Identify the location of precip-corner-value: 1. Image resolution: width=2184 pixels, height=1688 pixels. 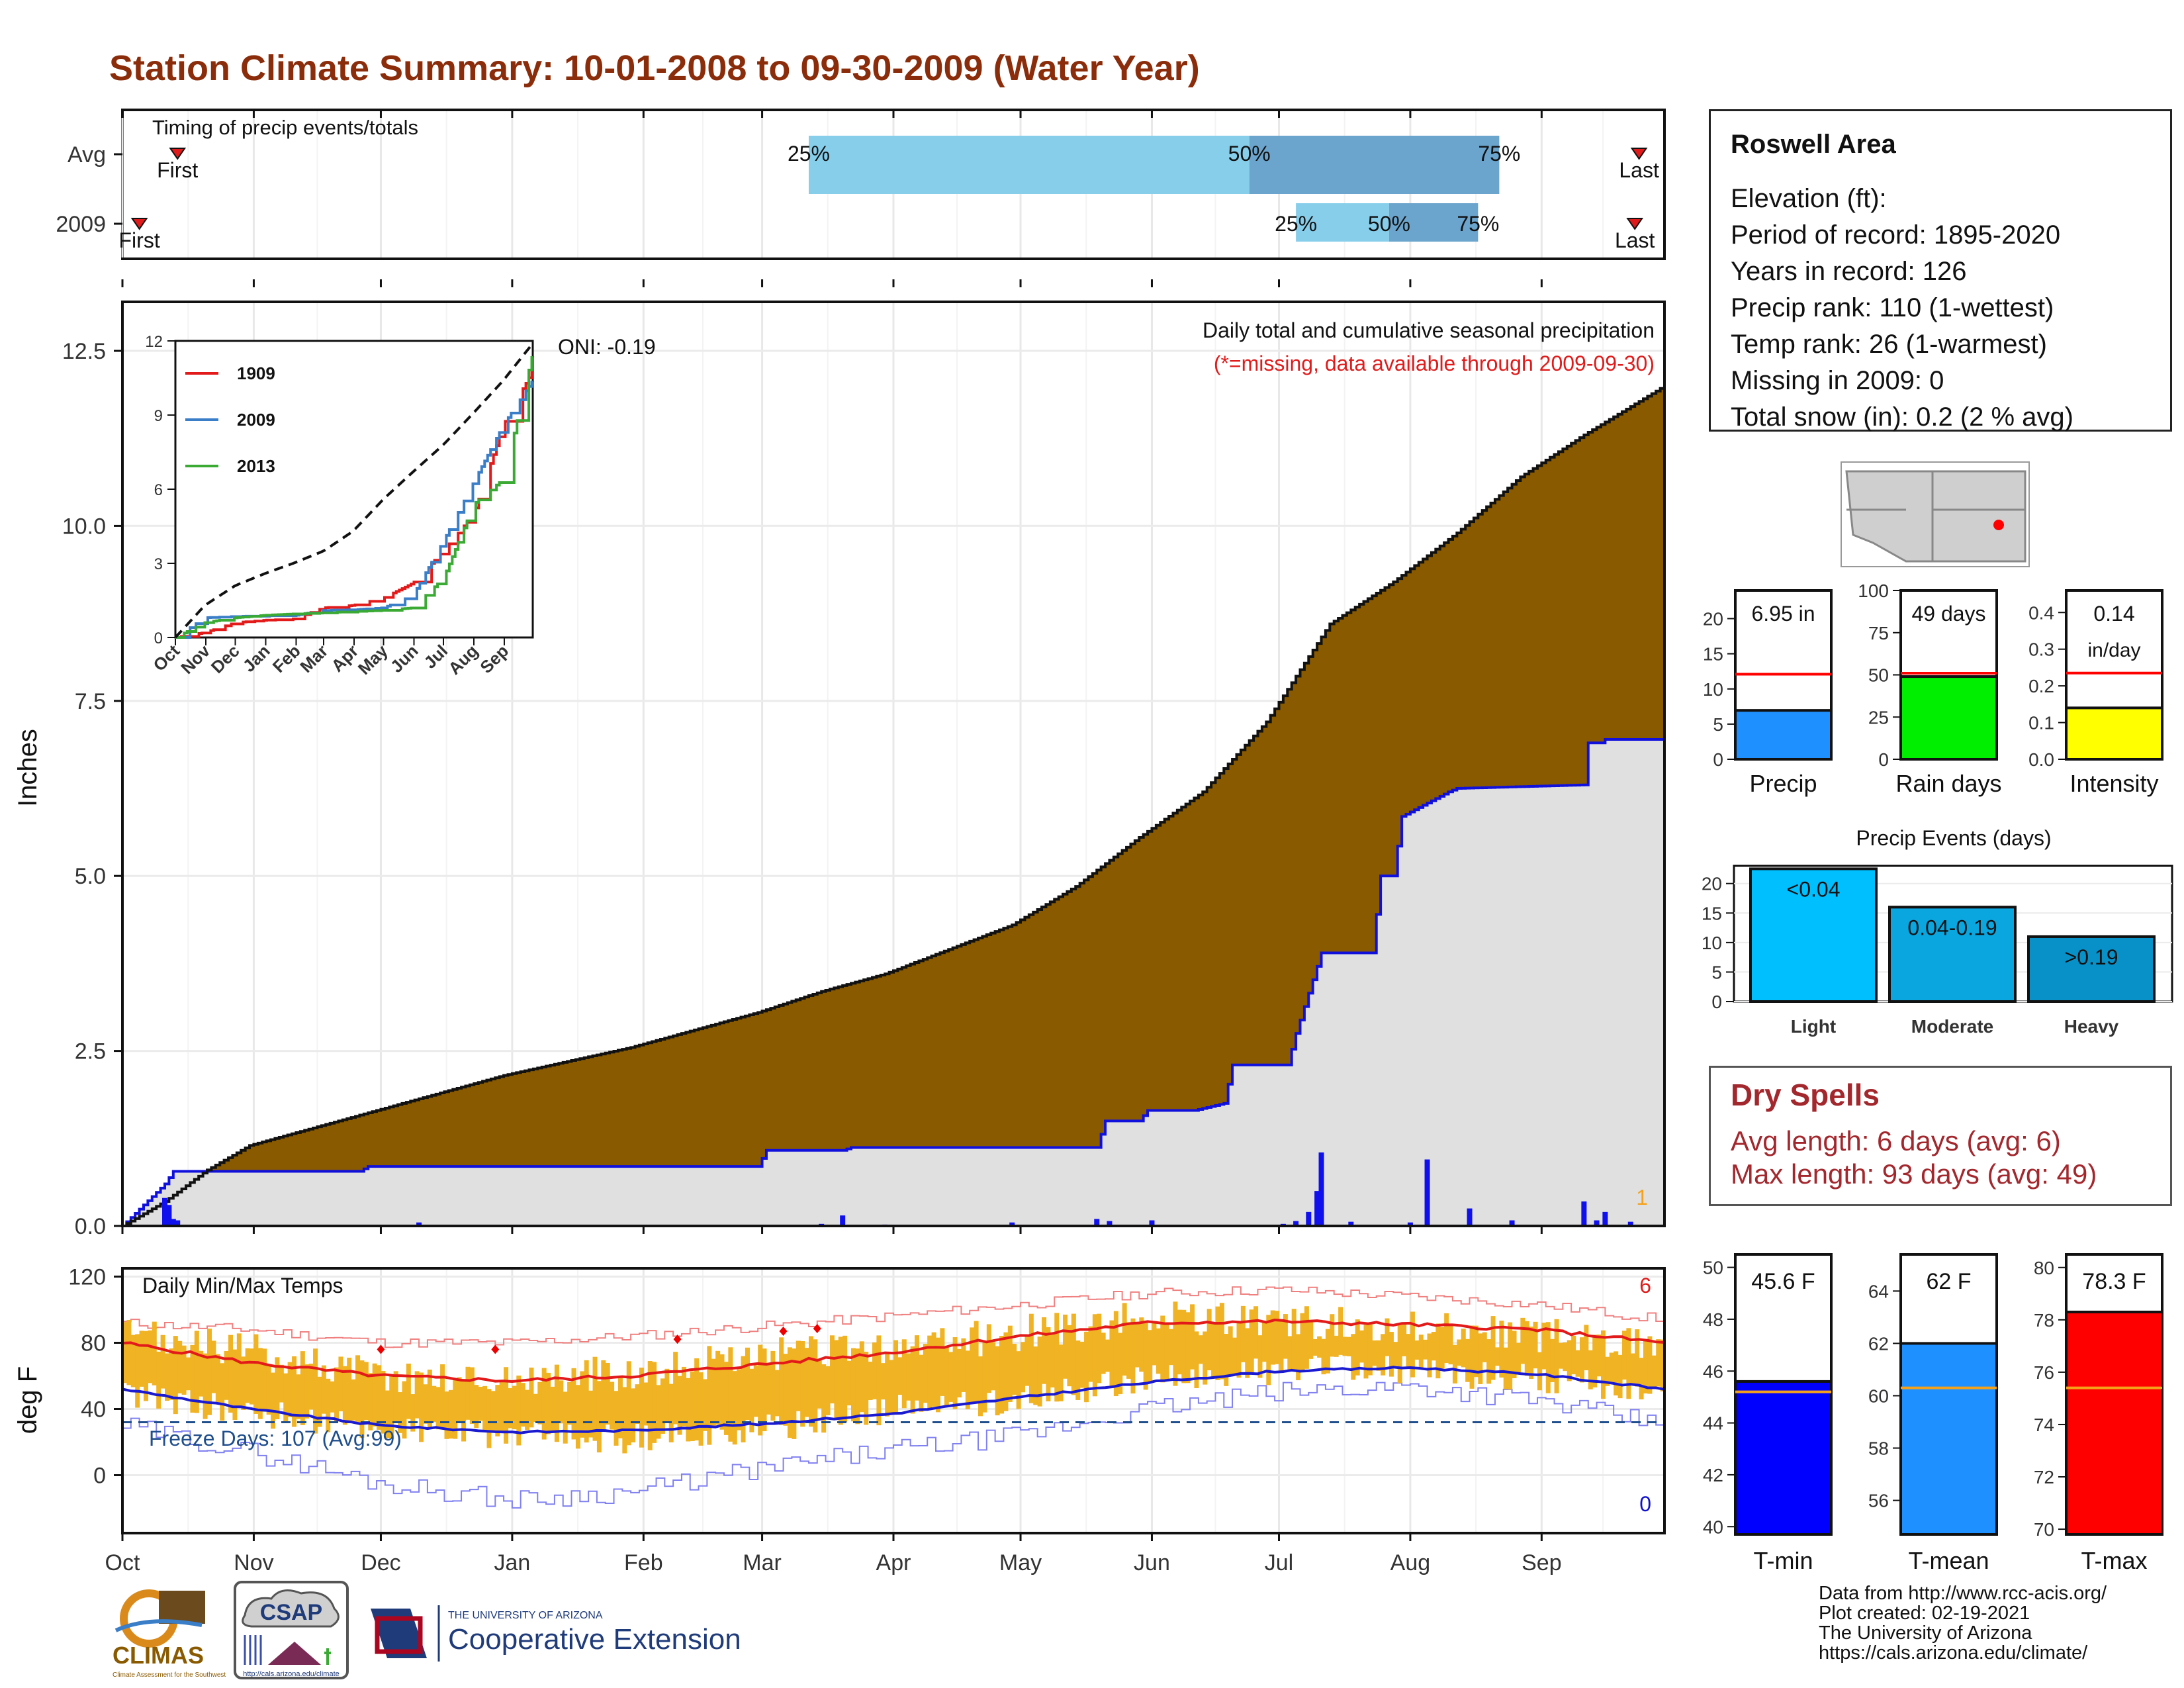
(1642, 1197).